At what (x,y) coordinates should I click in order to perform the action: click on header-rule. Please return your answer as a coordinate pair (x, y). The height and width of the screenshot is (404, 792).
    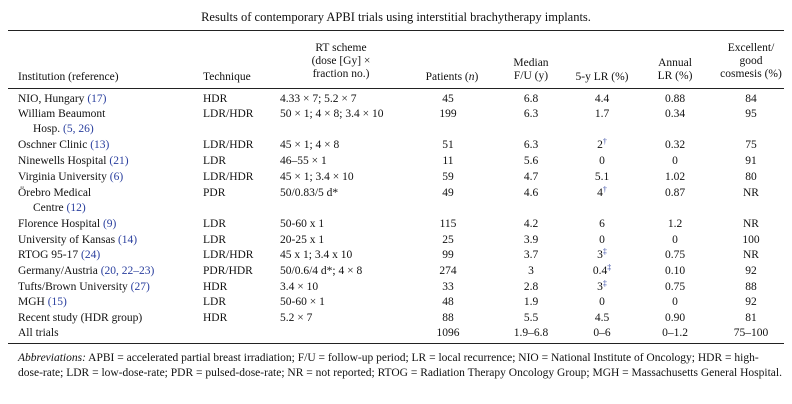
    Looking at the image, I should click on (396, 88).